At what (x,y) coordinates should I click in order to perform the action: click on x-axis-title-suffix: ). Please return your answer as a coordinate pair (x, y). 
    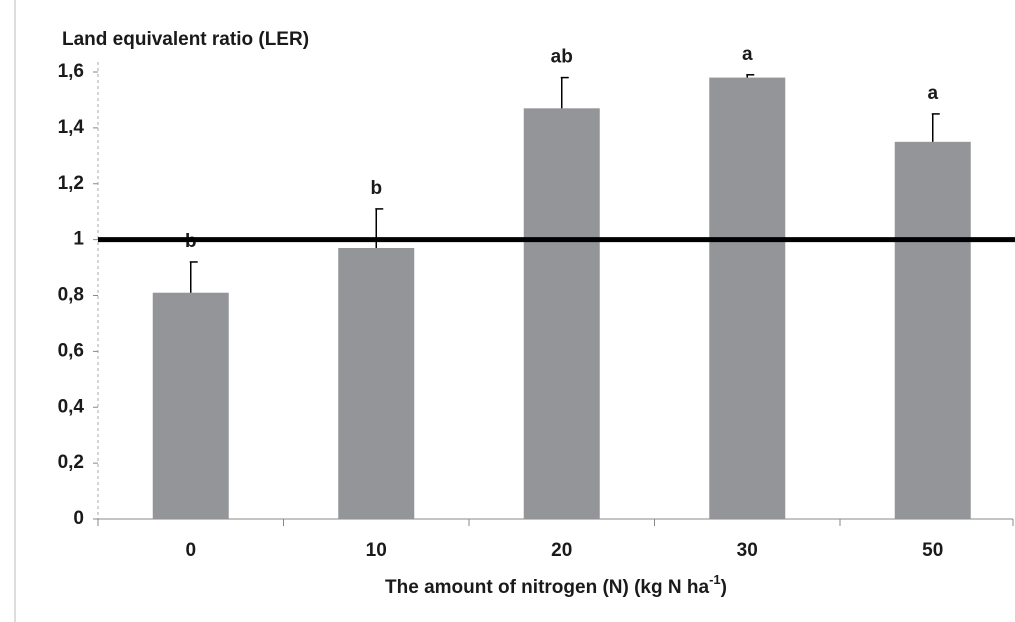
    Looking at the image, I should click on (724, 587).